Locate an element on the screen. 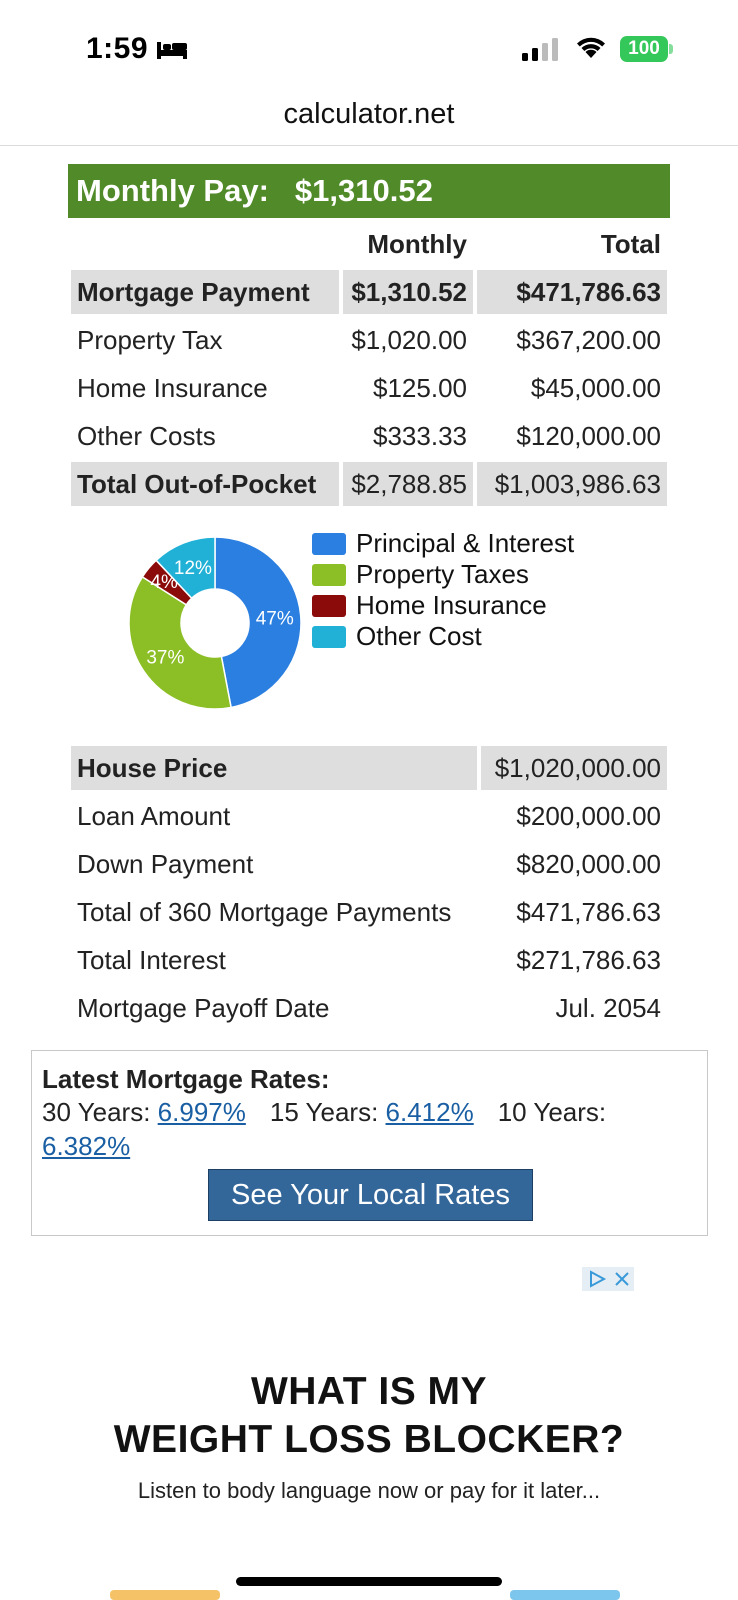  close-ad-icon is located at coordinates (622, 1279).